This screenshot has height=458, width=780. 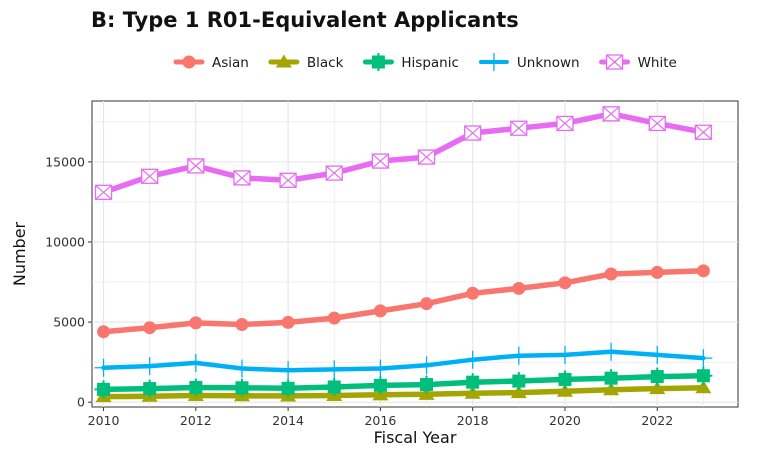 What do you see at coordinates (288, 420) in the screenshot?
I see `x-tick-label: 2014` at bounding box center [288, 420].